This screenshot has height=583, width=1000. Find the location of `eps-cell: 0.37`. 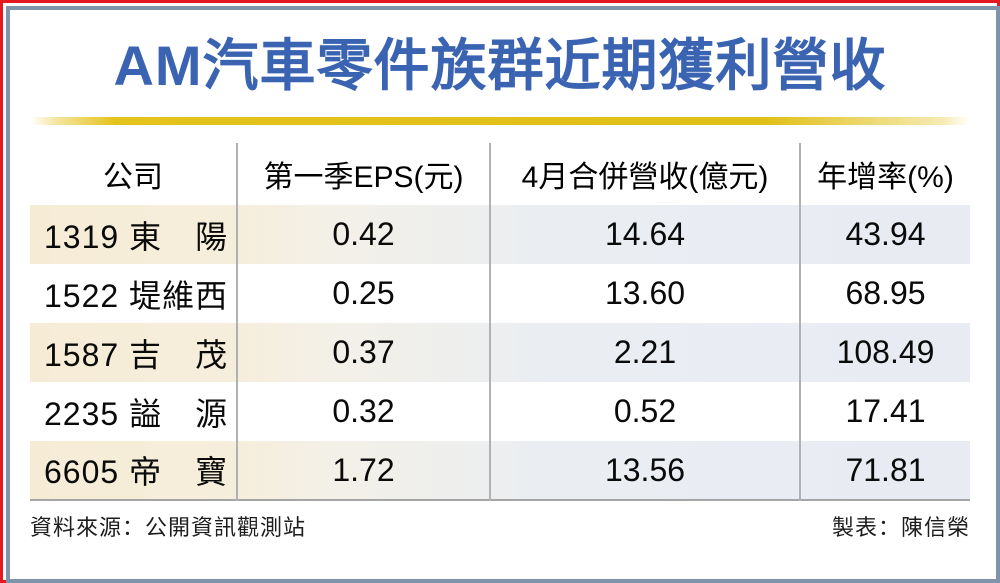

eps-cell: 0.37 is located at coordinates (364, 353).